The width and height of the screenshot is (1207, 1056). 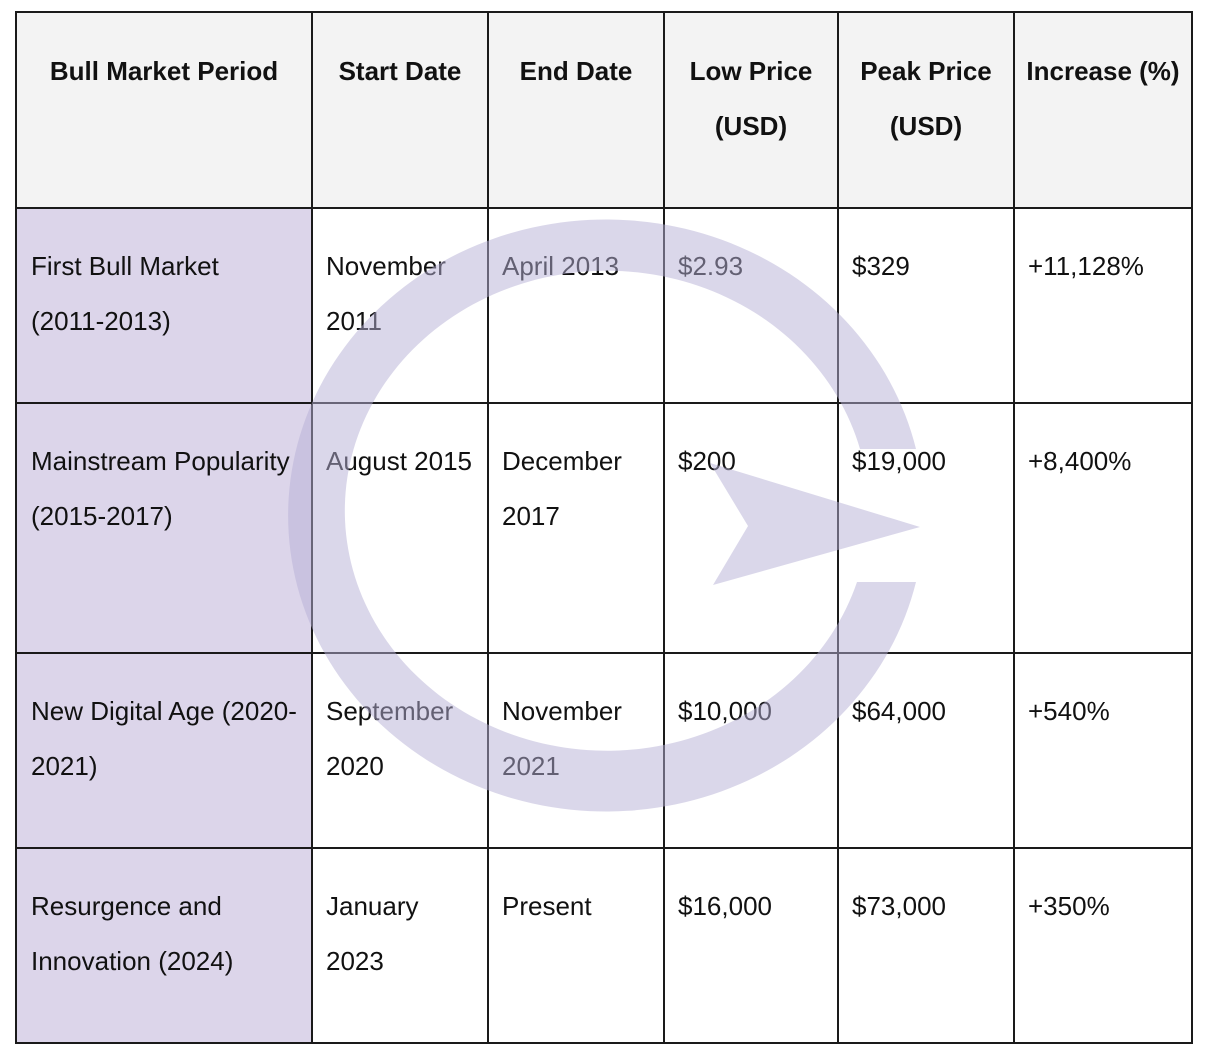 What do you see at coordinates (164, 110) in the screenshot?
I see `header-period: Bull Market Period` at bounding box center [164, 110].